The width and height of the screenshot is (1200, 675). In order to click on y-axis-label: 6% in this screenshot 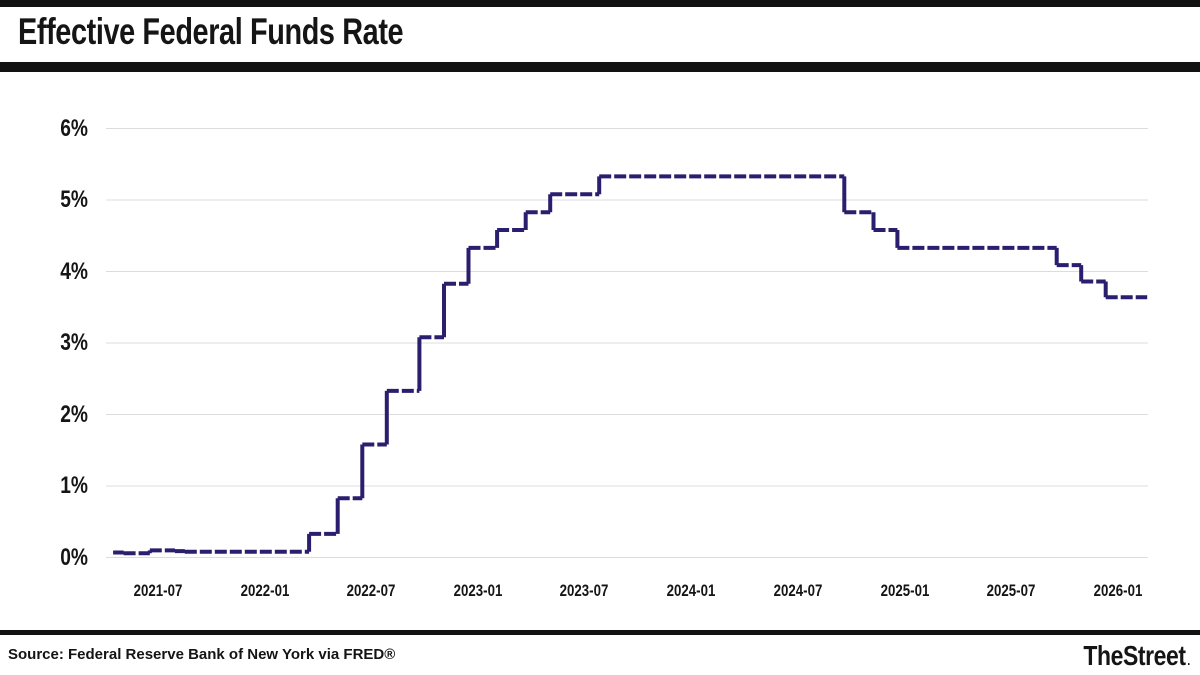, I will do `click(74, 128)`.